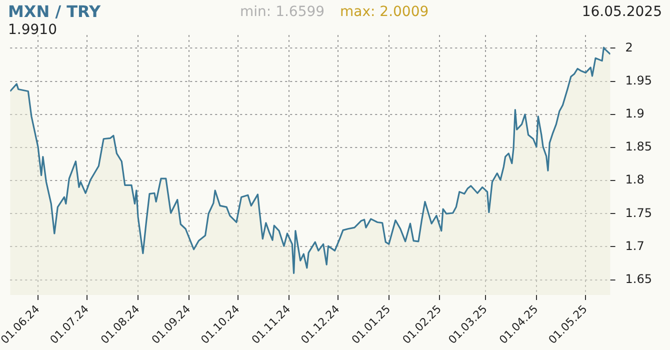 The height and width of the screenshot is (350, 670). What do you see at coordinates (638, 80) in the screenshot?
I see `y-tick-label: 1.95` at bounding box center [638, 80].